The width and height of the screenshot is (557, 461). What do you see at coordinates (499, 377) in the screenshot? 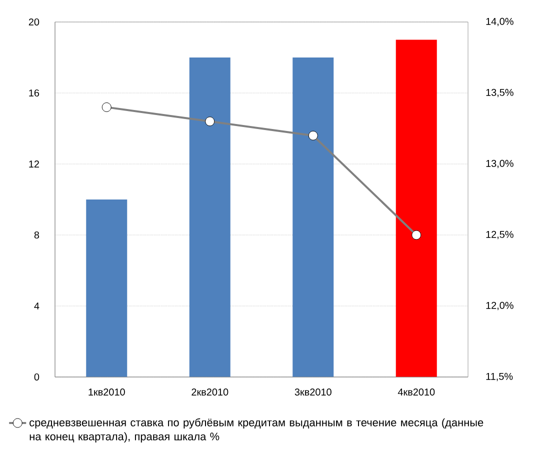
I see `y2-tick-label: 11,5%` at bounding box center [499, 377].